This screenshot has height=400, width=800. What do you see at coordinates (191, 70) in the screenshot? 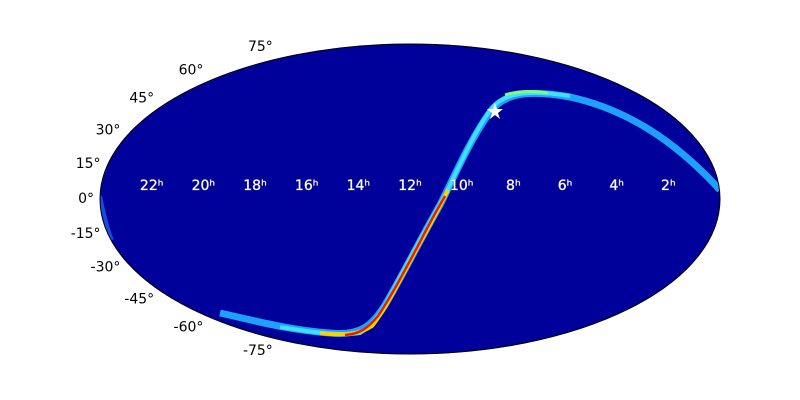
I see `dec-tick-label: 60°` at bounding box center [191, 70].